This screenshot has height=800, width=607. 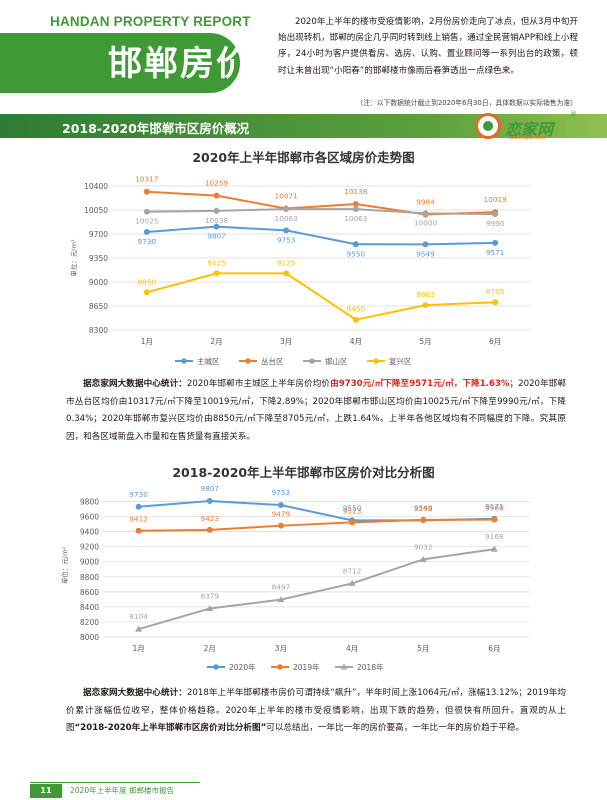 I want to click on x-tick-label: 3月, so click(x=281, y=648).